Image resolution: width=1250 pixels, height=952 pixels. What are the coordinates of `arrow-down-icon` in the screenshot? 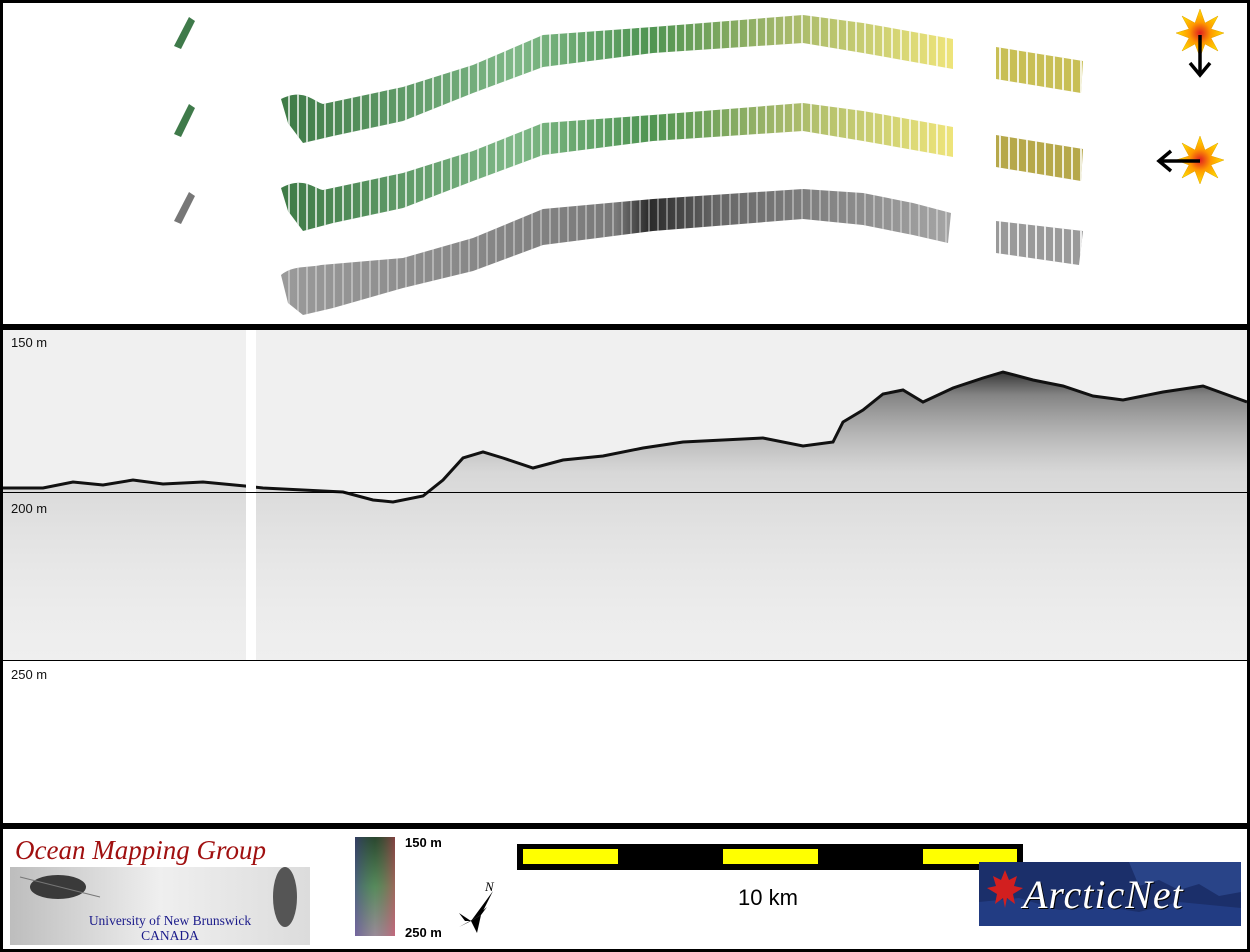 It's located at (1200, 56).